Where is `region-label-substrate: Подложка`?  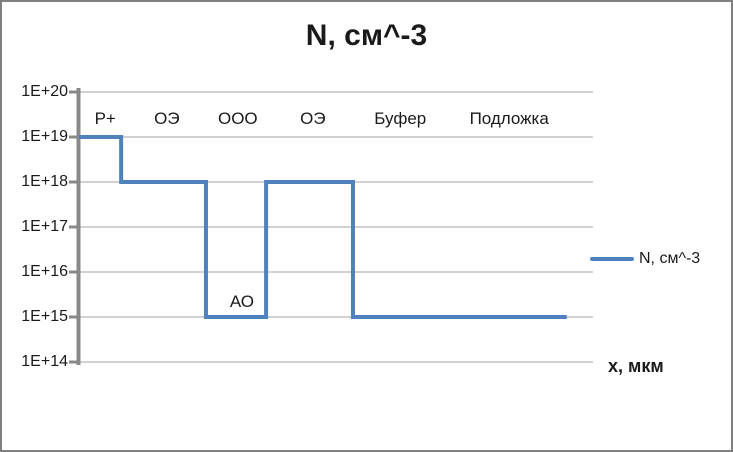
region-label-substrate: Подложка is located at coordinates (509, 118).